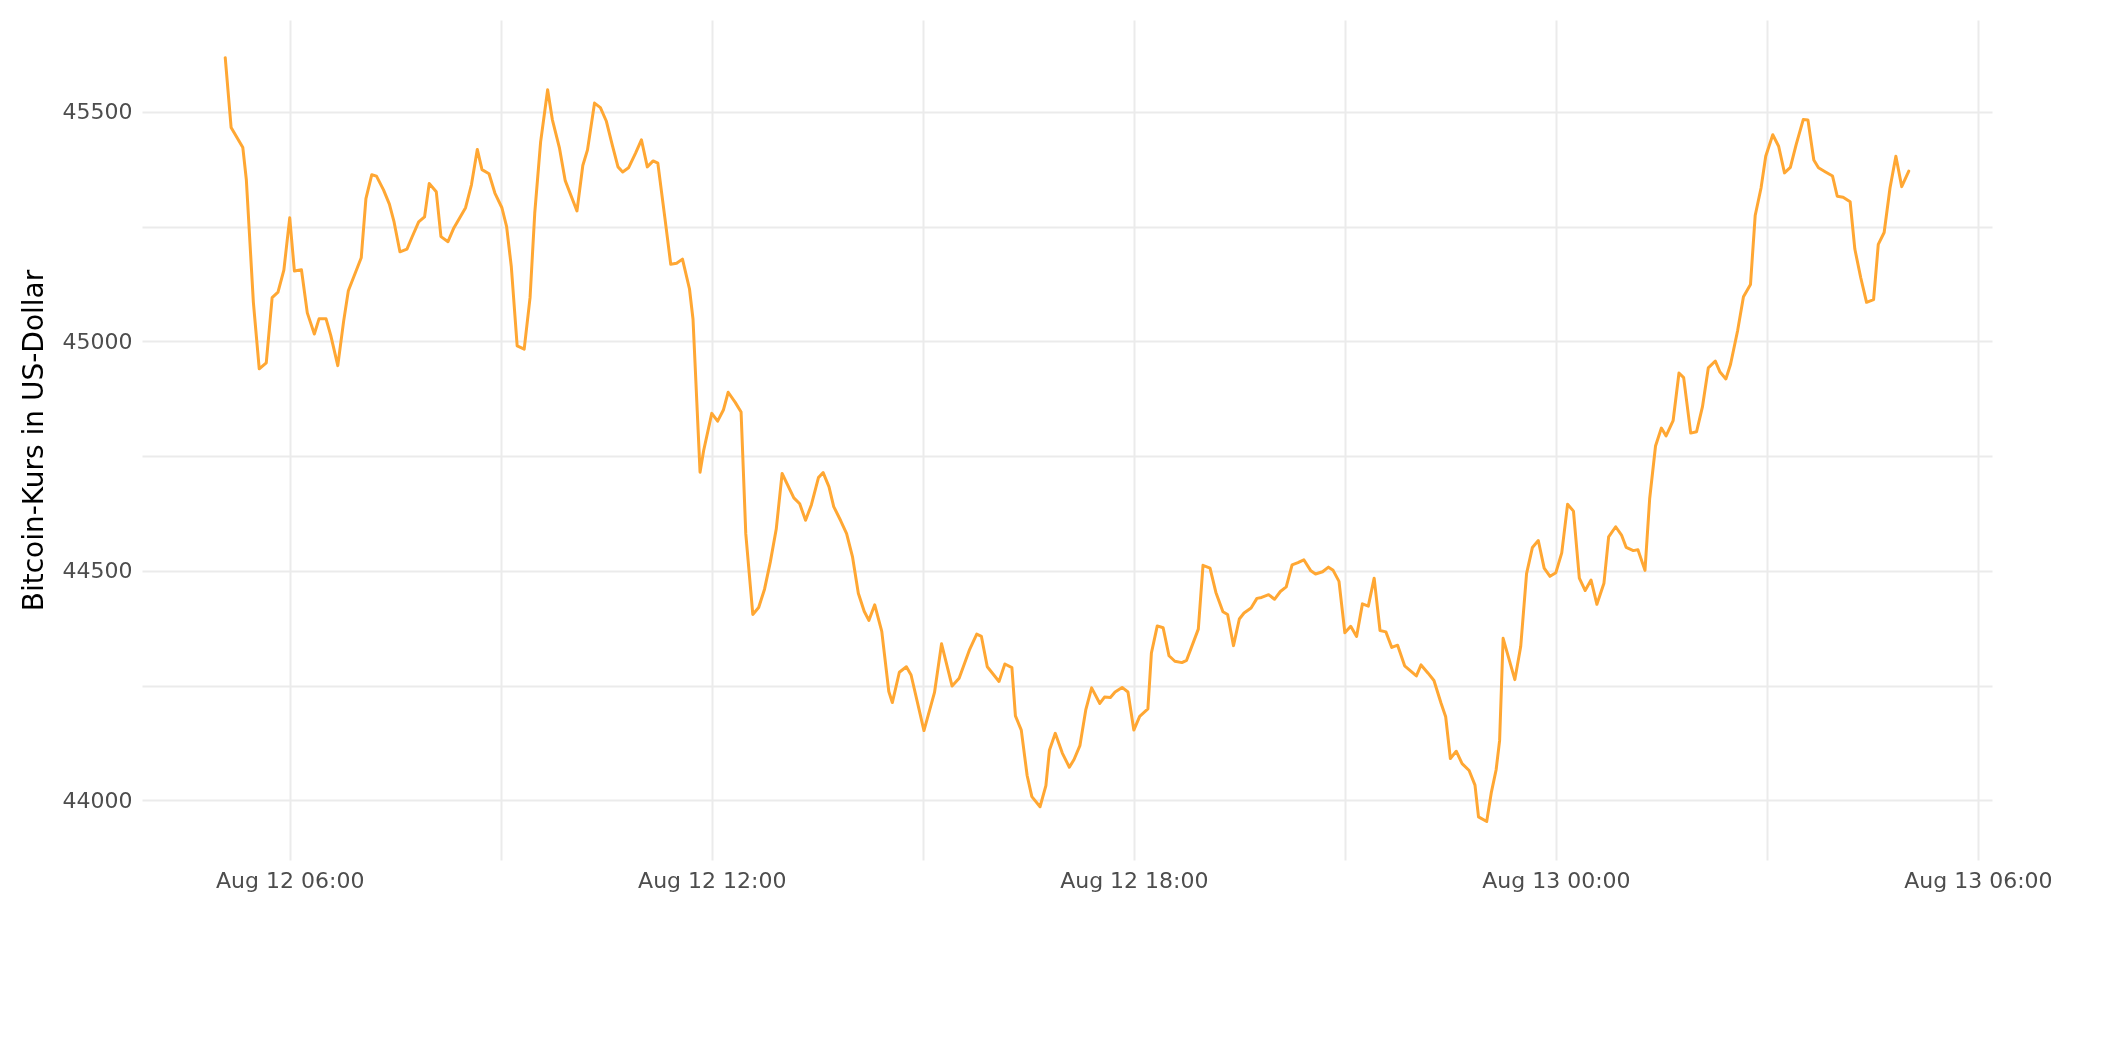  What do you see at coordinates (1978, 880) in the screenshot?
I see `x-tick-label: Aug 13 06:00` at bounding box center [1978, 880].